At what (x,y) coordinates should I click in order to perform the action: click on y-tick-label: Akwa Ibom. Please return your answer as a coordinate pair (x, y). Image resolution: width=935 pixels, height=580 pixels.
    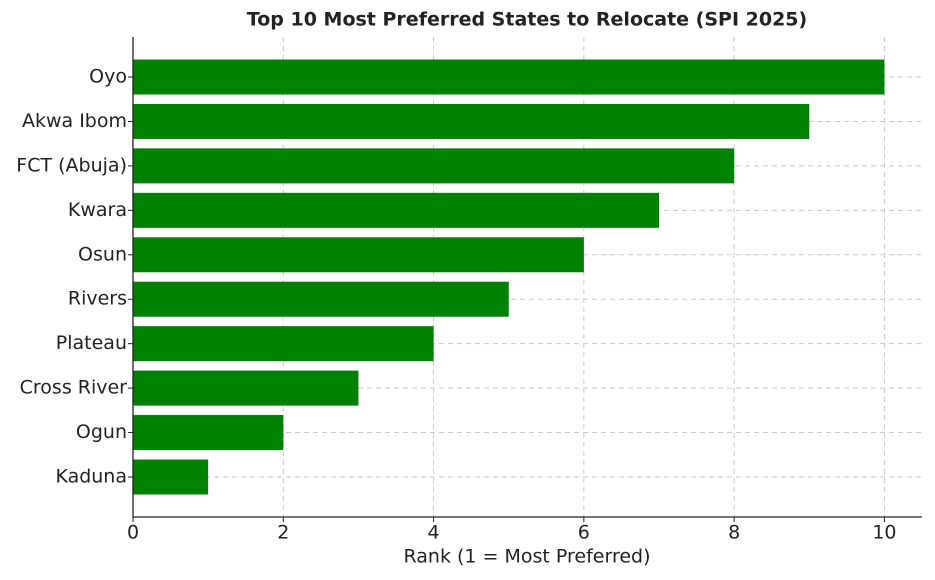
    Looking at the image, I should click on (74, 121).